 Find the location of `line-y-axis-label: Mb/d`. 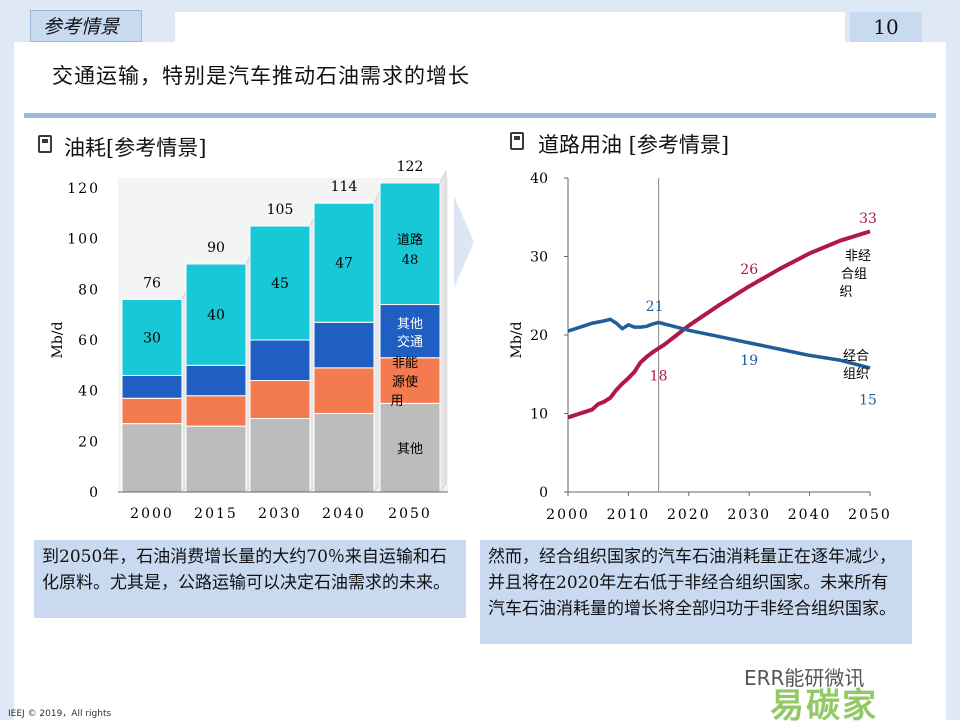

line-y-axis-label: Mb/d is located at coordinates (517, 339).